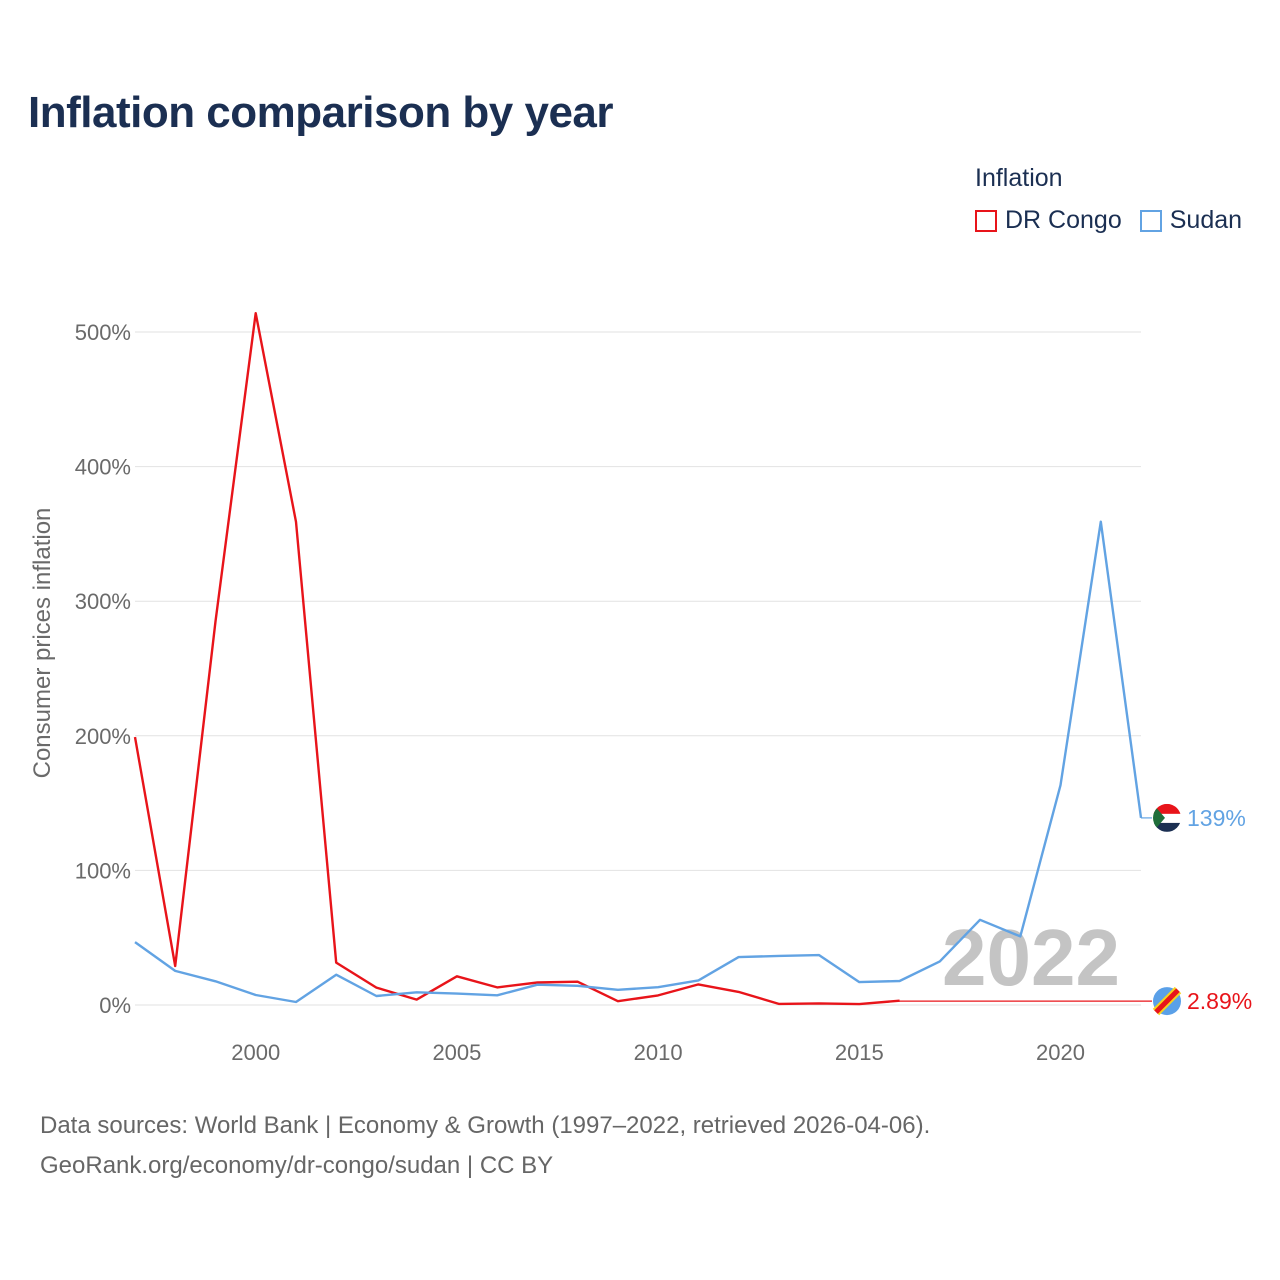  What do you see at coordinates (1019, 178) in the screenshot?
I see `legend-title: Inflation` at bounding box center [1019, 178].